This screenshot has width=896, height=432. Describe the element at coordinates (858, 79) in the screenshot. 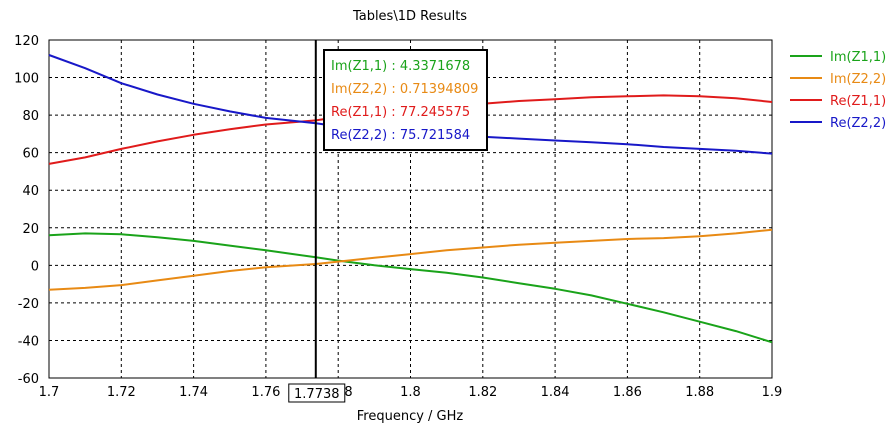

I see `legend-entry: Im(Z2,2)` at that location.